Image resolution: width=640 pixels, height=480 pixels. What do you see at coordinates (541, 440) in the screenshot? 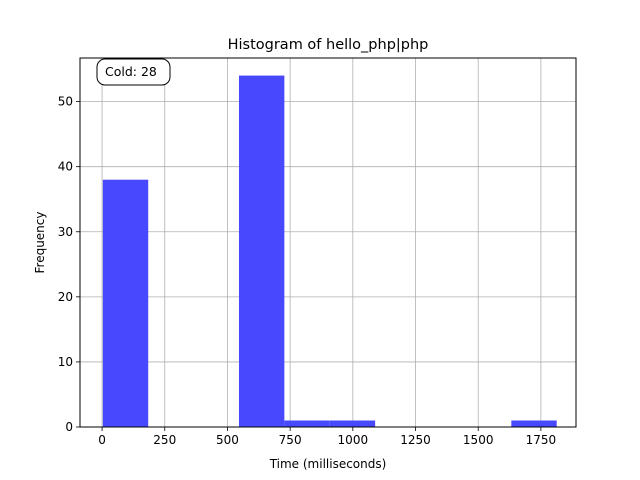
I see `x-tick-label: 1750` at bounding box center [541, 440].